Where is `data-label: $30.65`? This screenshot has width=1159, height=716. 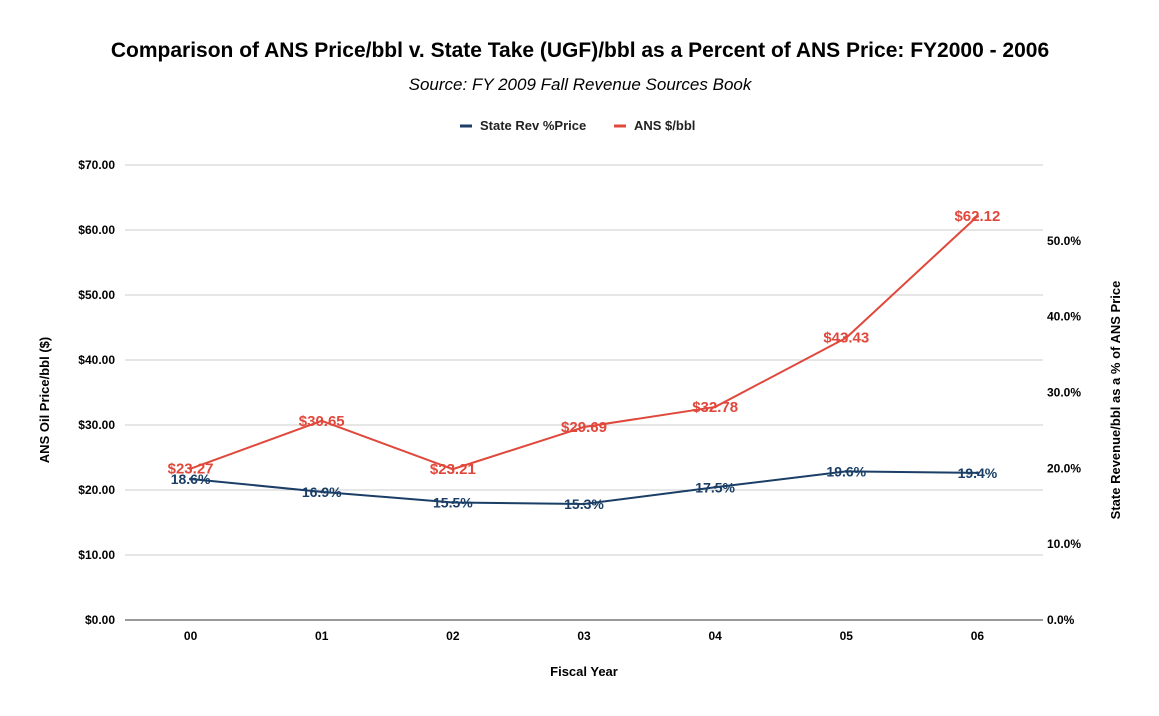
data-label: $30.65 is located at coordinates (322, 421).